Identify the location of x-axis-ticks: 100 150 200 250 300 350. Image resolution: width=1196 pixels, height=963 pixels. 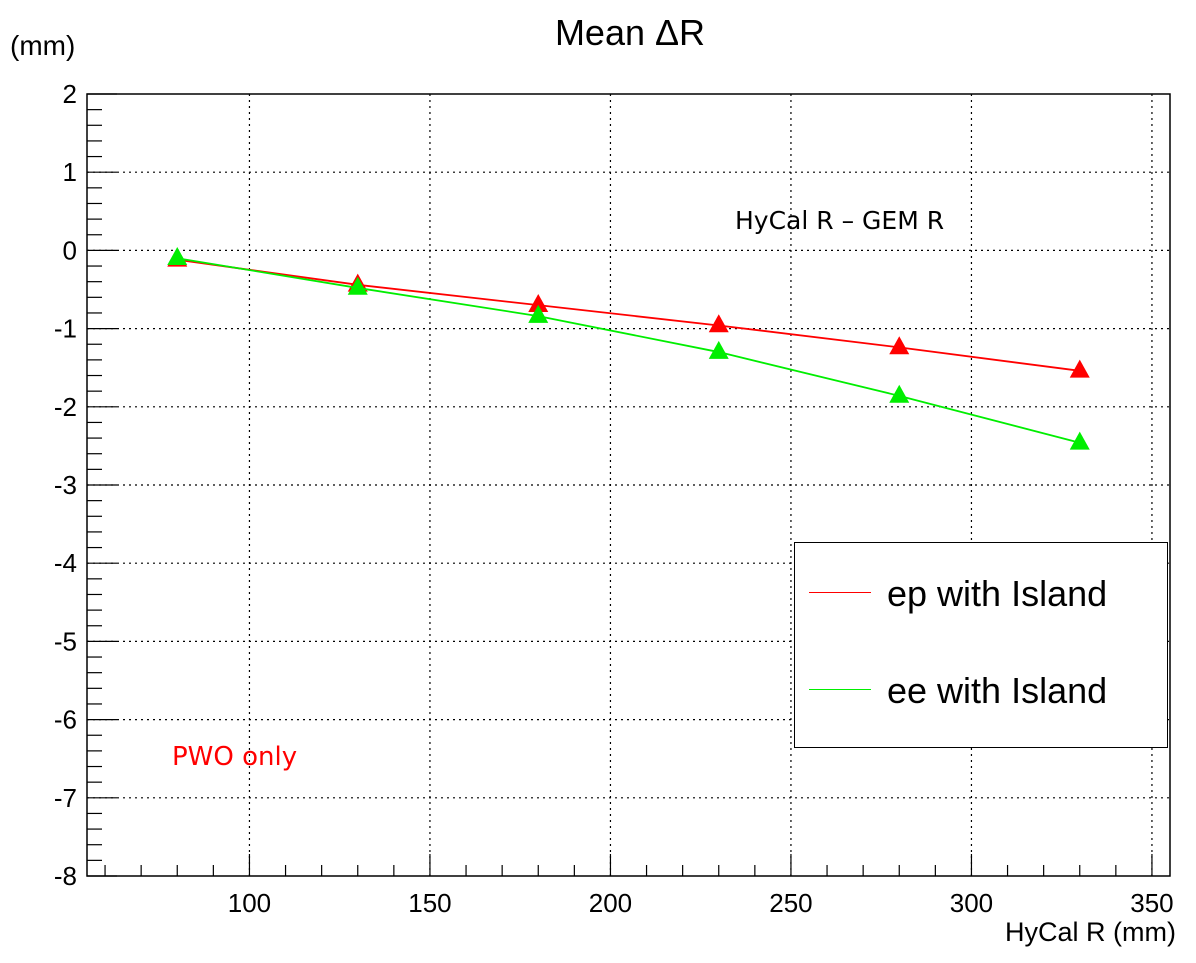
(639, 886).